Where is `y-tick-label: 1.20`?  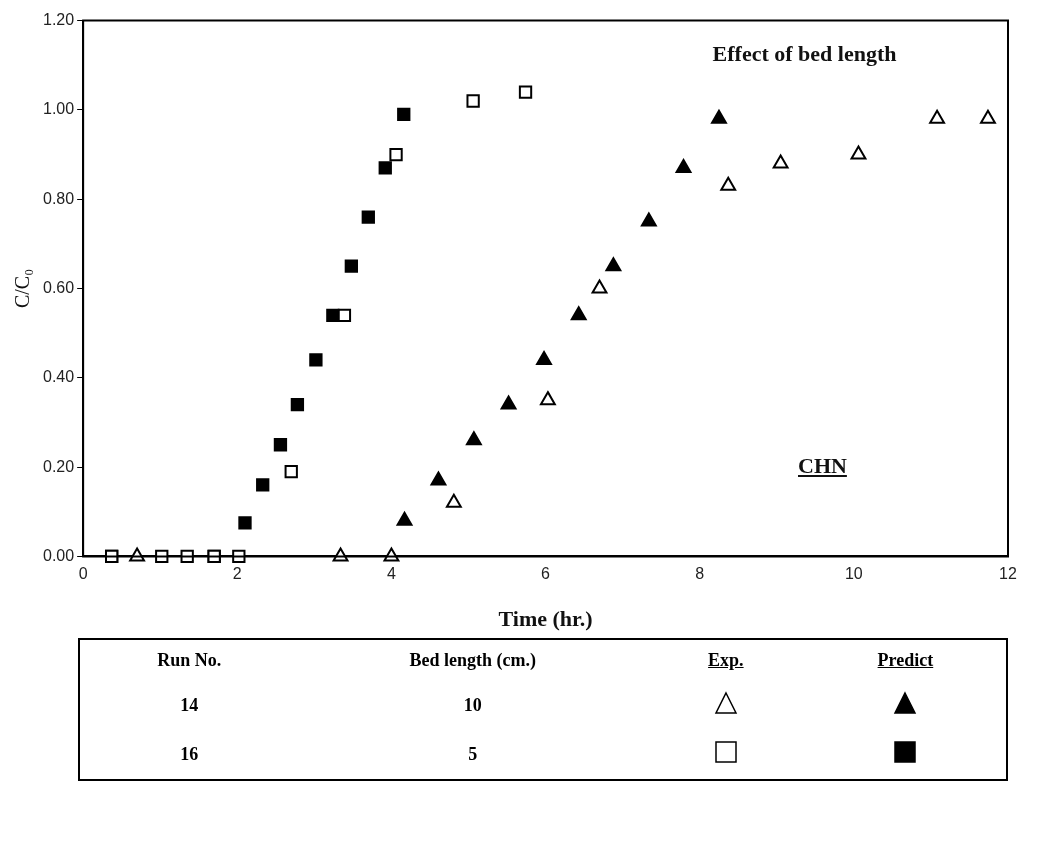
y-tick-label: 1.20 is located at coordinates (59, 20).